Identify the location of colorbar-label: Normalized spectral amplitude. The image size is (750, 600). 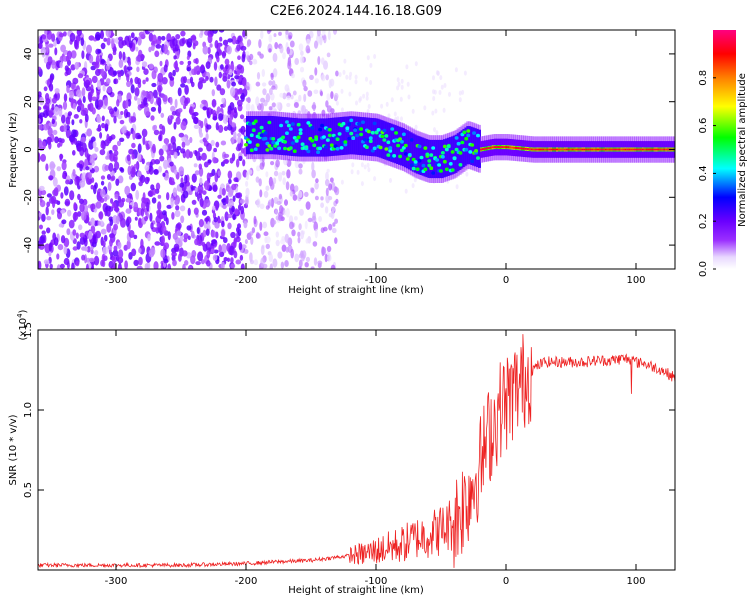
(742, 150).